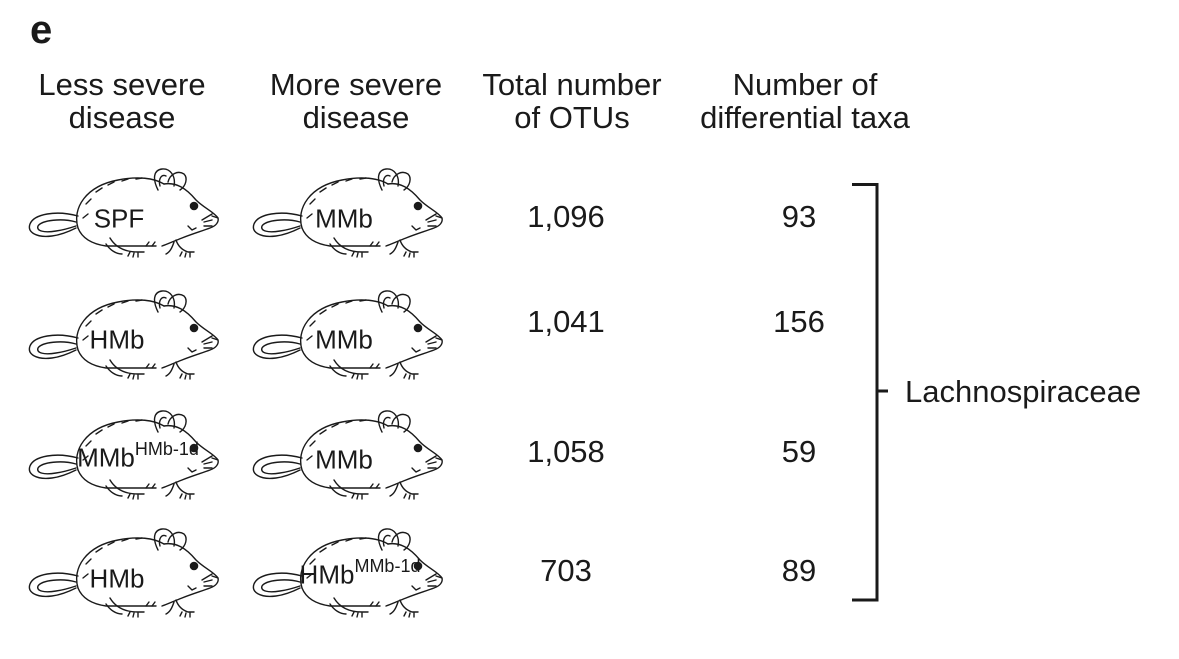 This screenshot has height=659, width=1179. I want to click on mouse-label: HMbMMb-1d, so click(360, 573).